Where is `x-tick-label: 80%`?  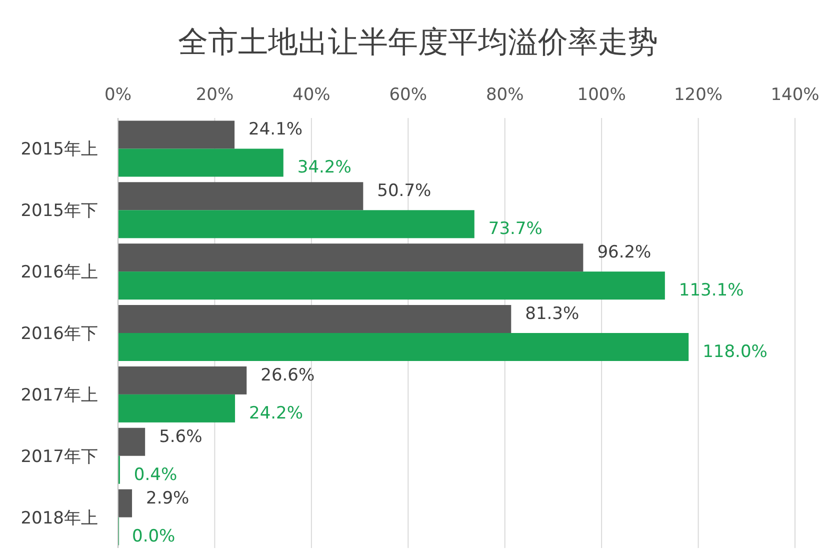
x-tick-label: 80% is located at coordinates (505, 95).